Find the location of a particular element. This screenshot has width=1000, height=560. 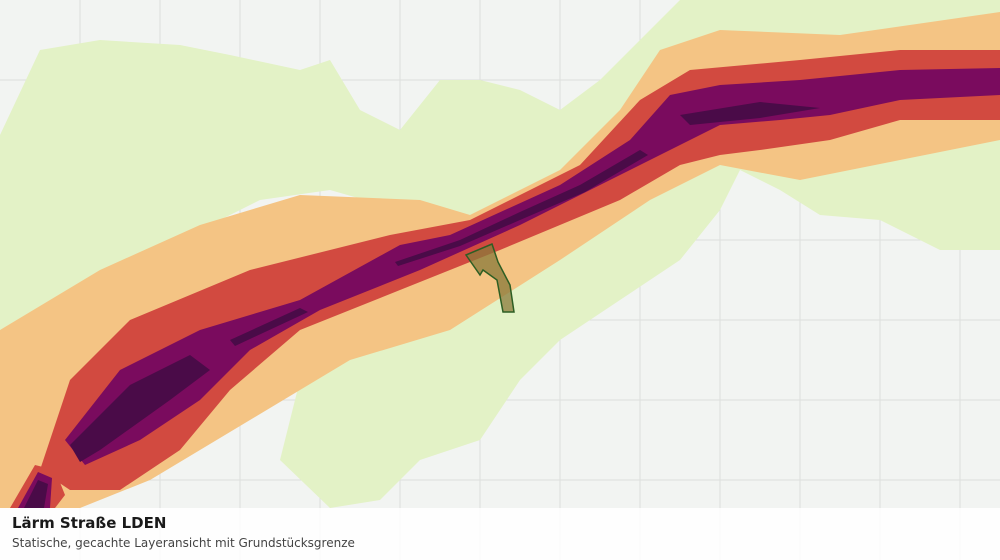

layer-title: Lärm Straße LDEN is located at coordinates (89, 523).